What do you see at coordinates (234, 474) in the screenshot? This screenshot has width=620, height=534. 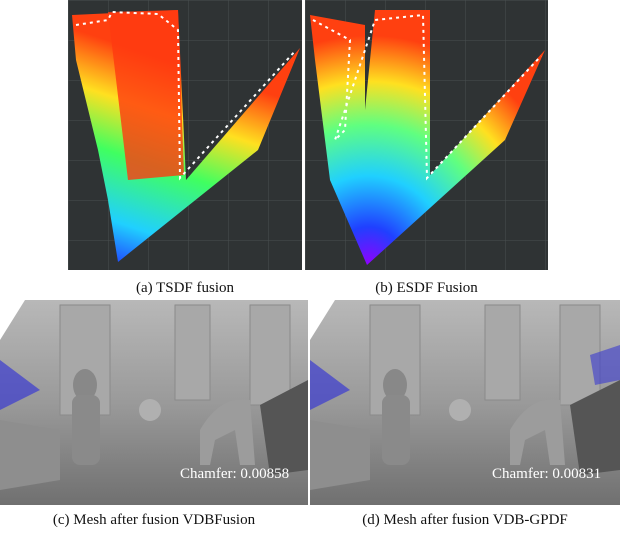 I see `chamfer-label: Chamfer: 0.00858` at bounding box center [234, 474].